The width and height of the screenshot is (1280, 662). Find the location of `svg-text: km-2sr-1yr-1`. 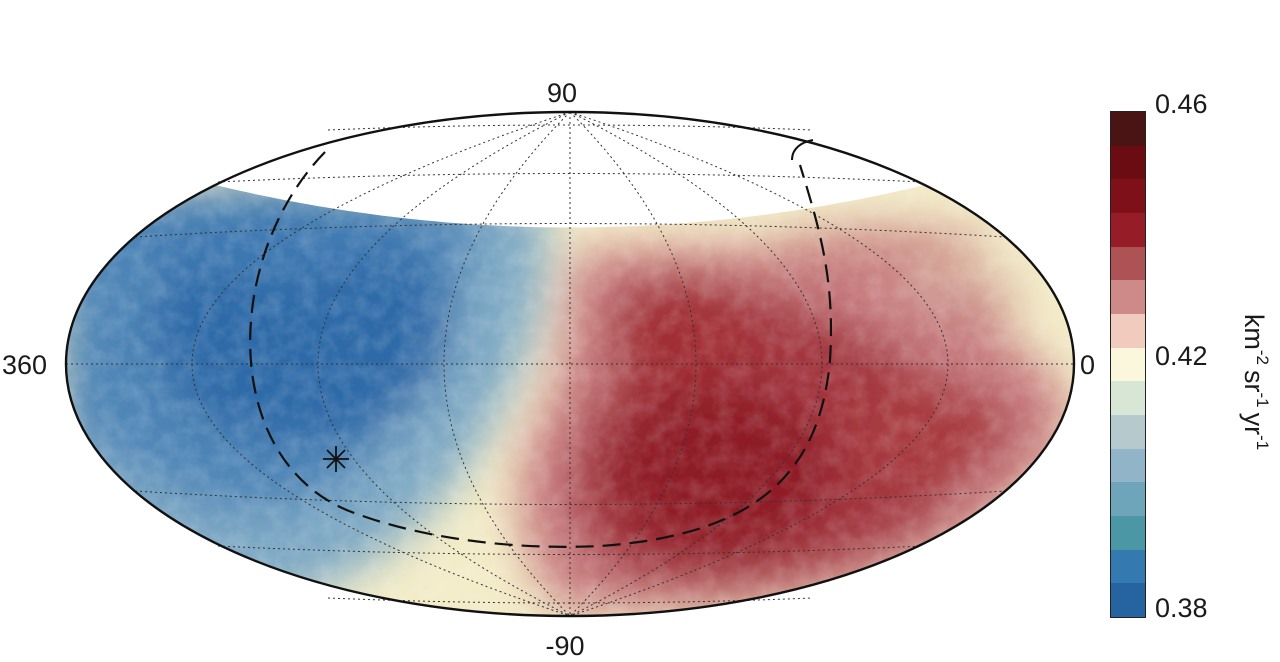

svg-text: km-2sr-1yr-1 is located at coordinates (1255, 382).